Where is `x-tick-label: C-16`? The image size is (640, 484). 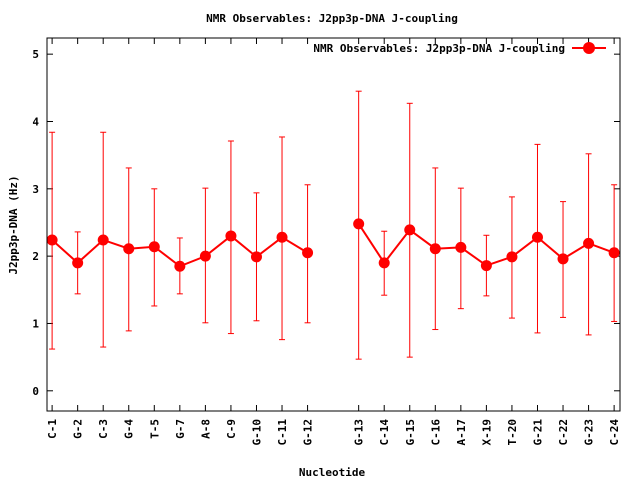
x-tick-label: C-16 is located at coordinates (435, 432).